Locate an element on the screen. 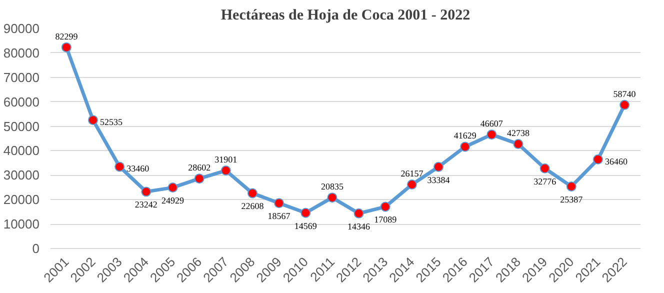  data-label: 20835 is located at coordinates (332, 187).